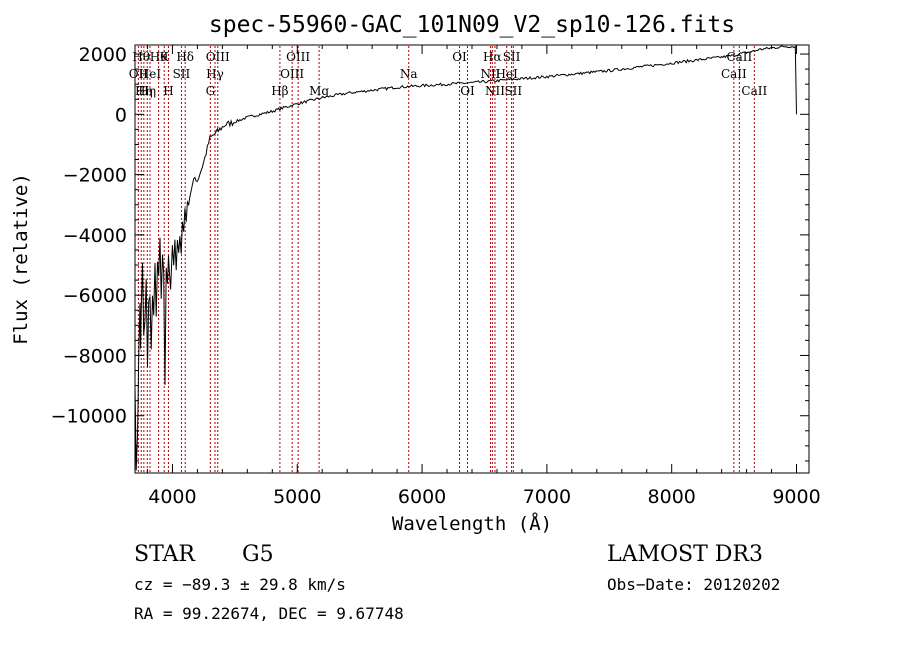 This screenshot has height=649, width=900. What do you see at coordinates (685, 554) in the screenshot?
I see `survey-name: LAMOST DR3` at bounding box center [685, 554].